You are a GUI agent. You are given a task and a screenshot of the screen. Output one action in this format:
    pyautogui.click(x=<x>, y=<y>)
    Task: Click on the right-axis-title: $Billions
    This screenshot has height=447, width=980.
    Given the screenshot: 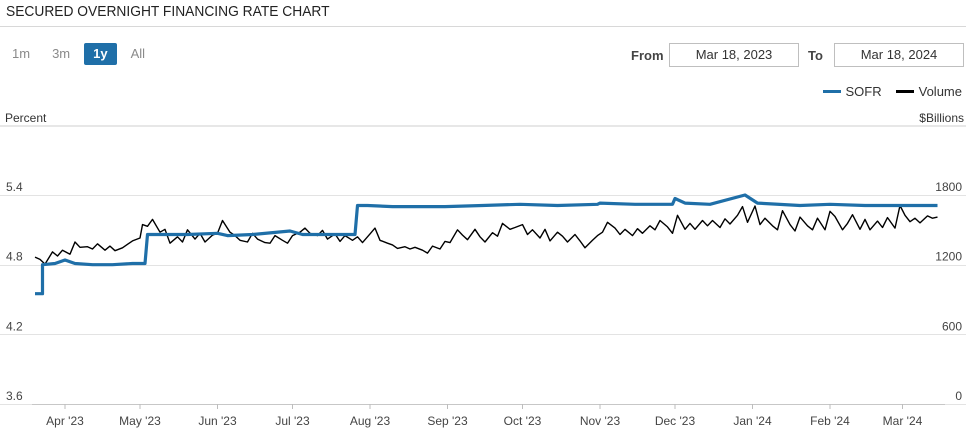 What is the action you would take?
    pyautogui.click(x=941, y=118)
    